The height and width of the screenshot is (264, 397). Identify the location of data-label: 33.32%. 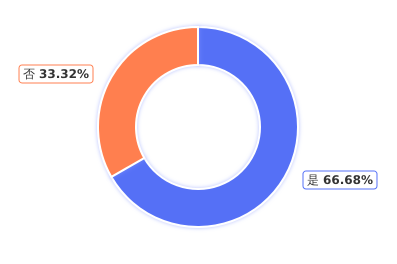
(64, 73).